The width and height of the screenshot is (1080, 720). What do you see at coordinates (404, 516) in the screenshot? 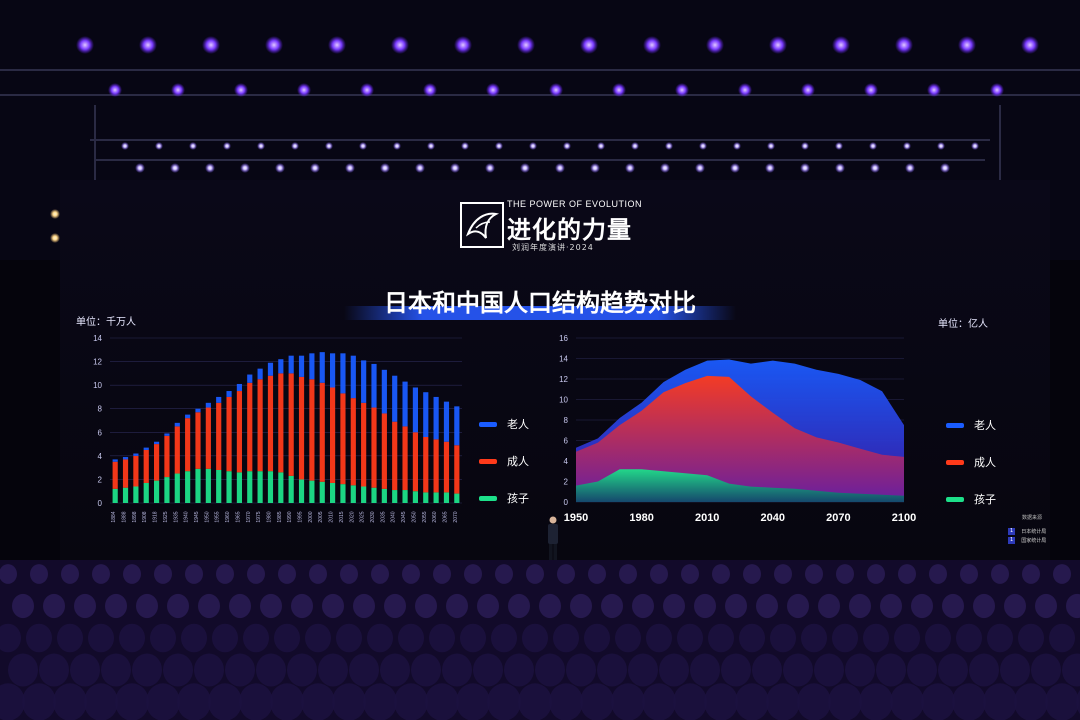
I see `x-tick-label: 2045` at bounding box center [404, 516].